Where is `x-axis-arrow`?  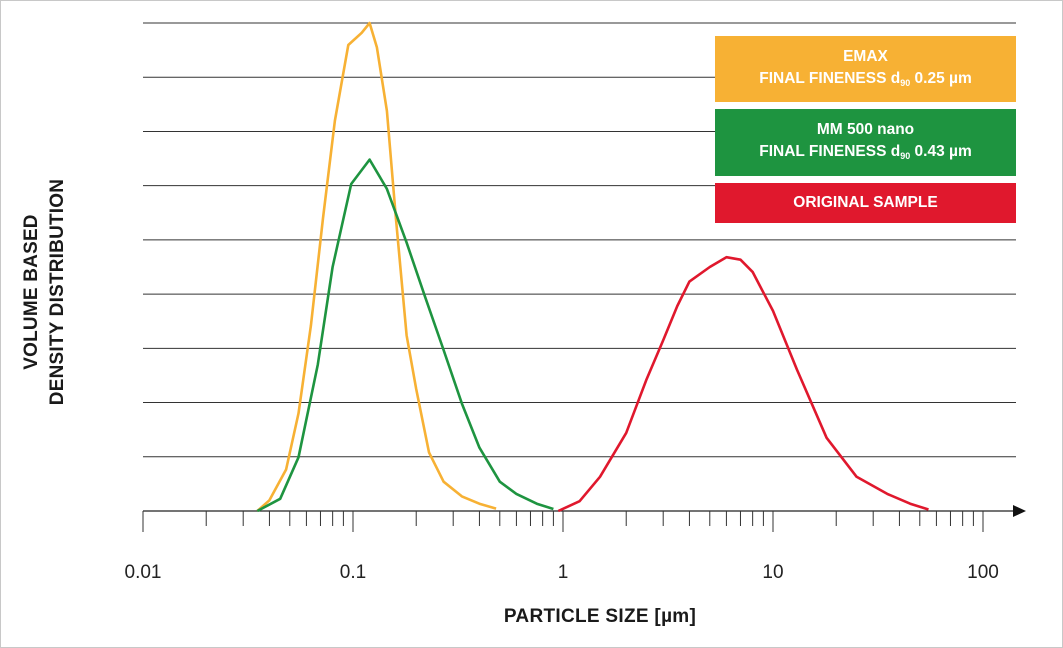 x-axis-arrow is located at coordinates (1019, 511).